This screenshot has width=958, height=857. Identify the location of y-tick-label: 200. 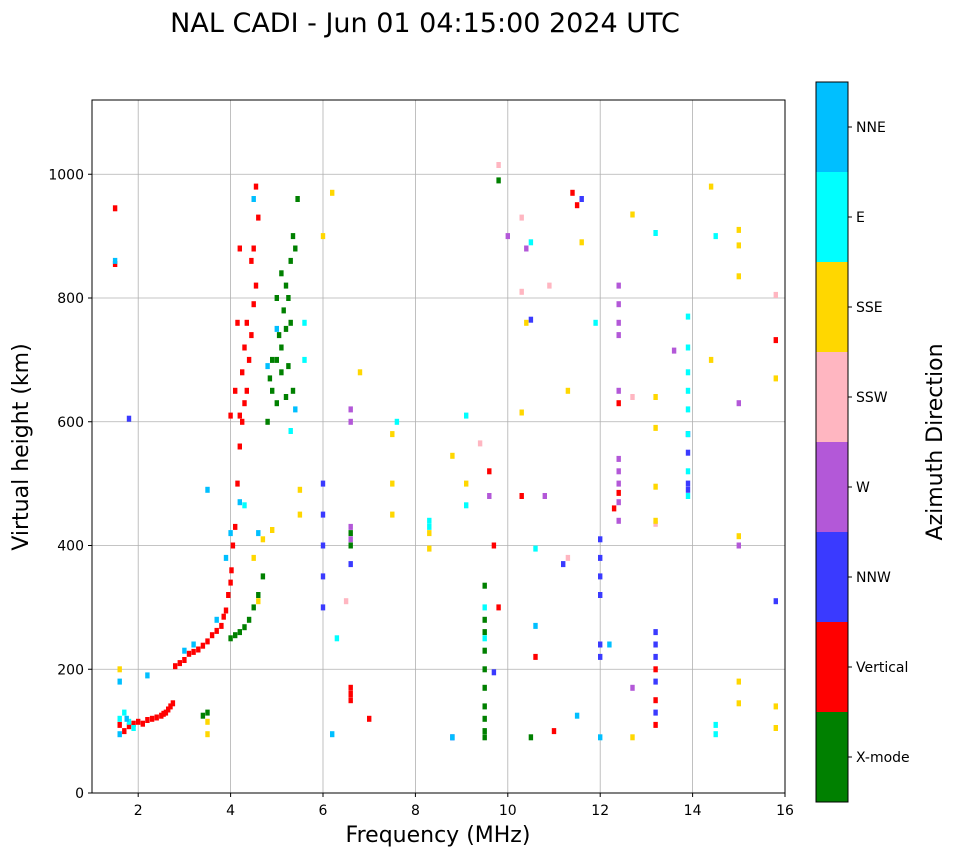
(70, 670).